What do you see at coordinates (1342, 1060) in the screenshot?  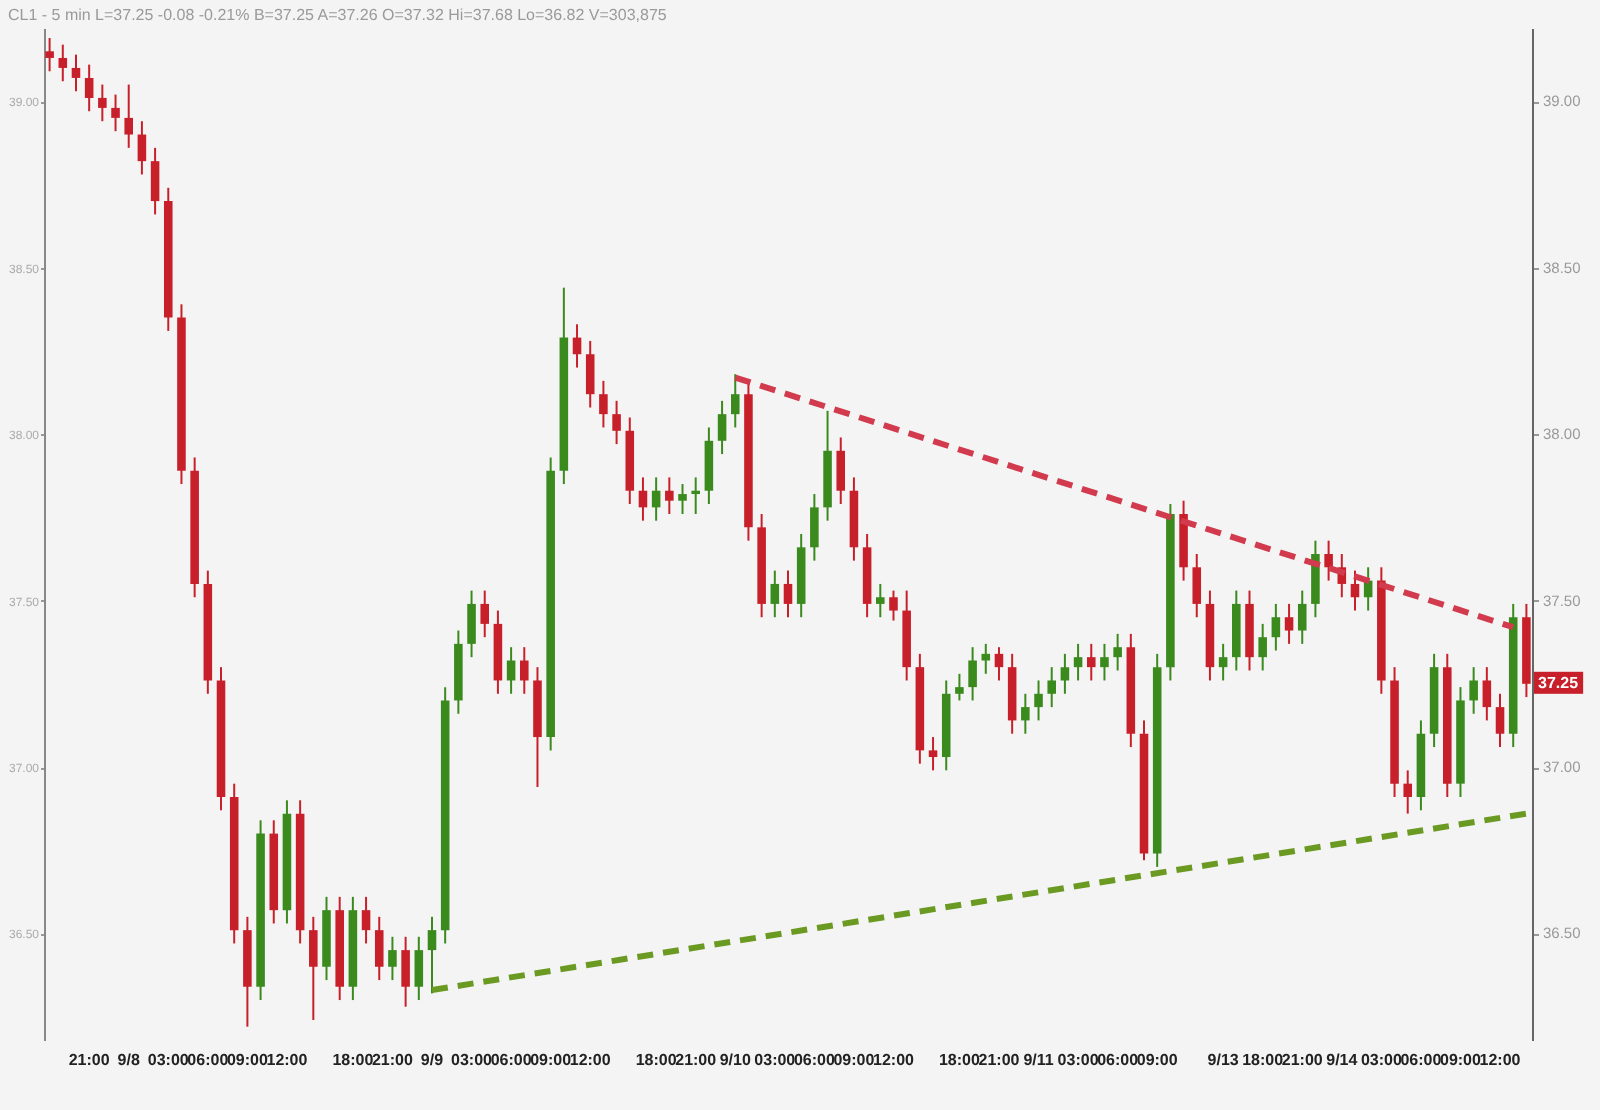 I see `x-tick-label: 9/14` at bounding box center [1342, 1060].